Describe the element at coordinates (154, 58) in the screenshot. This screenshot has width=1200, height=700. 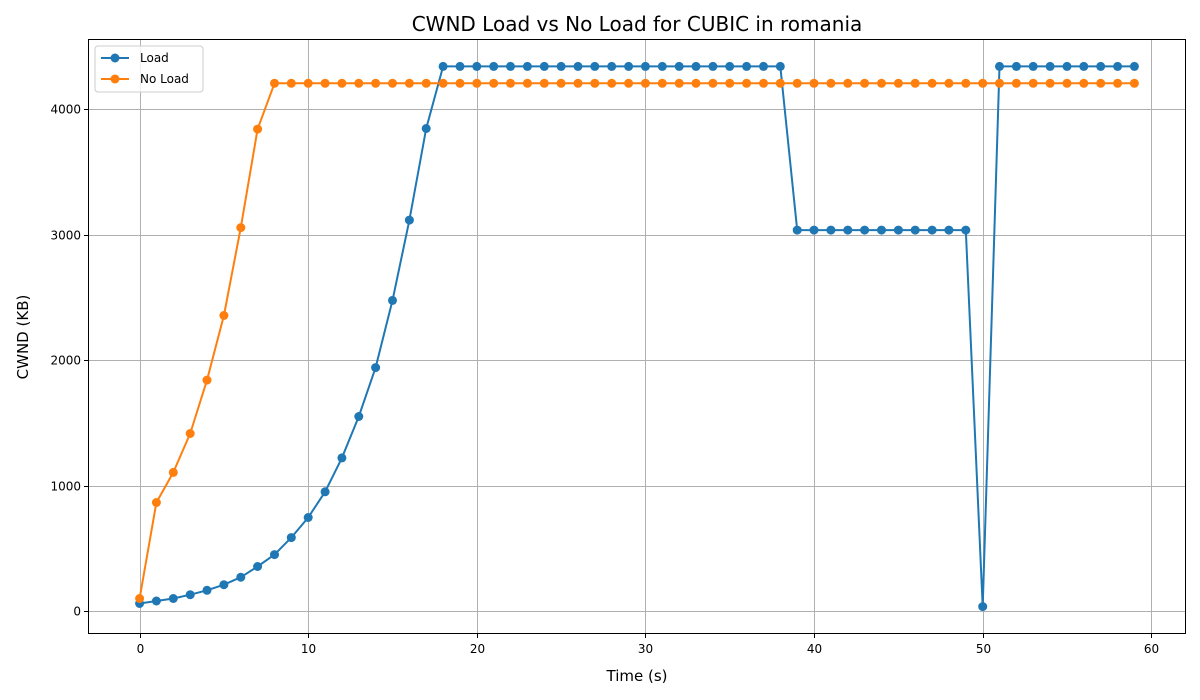
I see `legend-label-load: Load` at that location.